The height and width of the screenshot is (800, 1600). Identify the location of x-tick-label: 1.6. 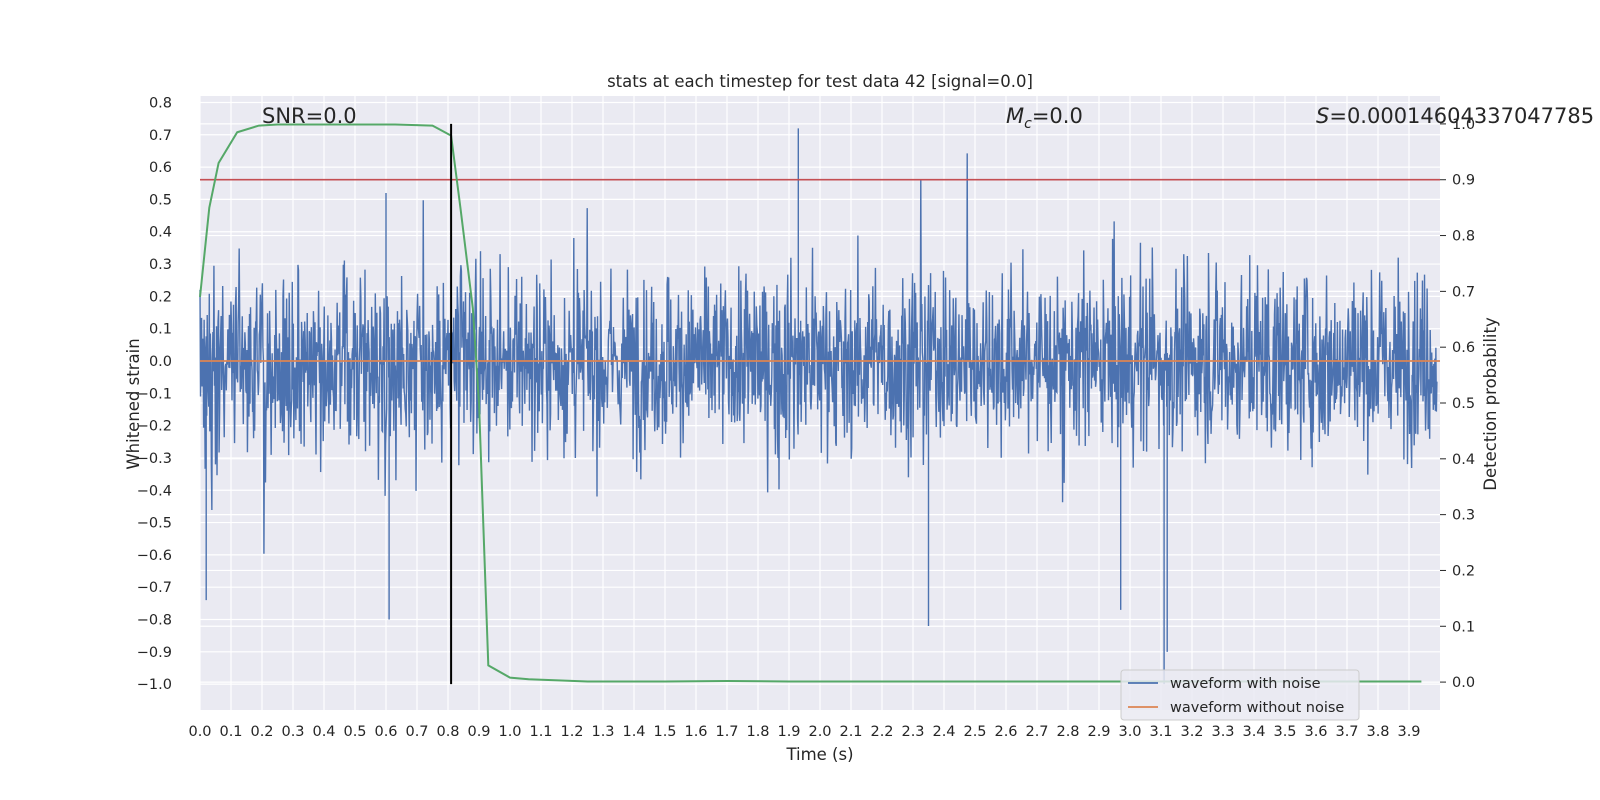
(695, 732).